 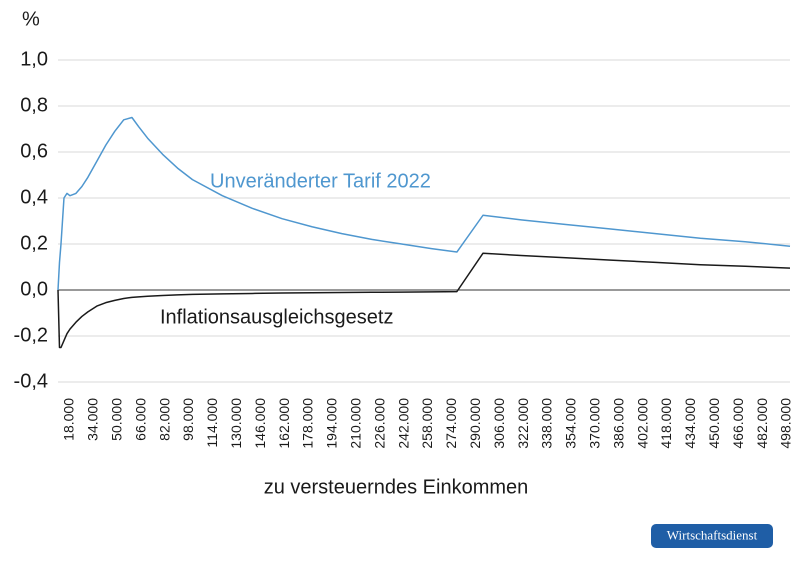 I want to click on badge-background, so click(x=712, y=536).